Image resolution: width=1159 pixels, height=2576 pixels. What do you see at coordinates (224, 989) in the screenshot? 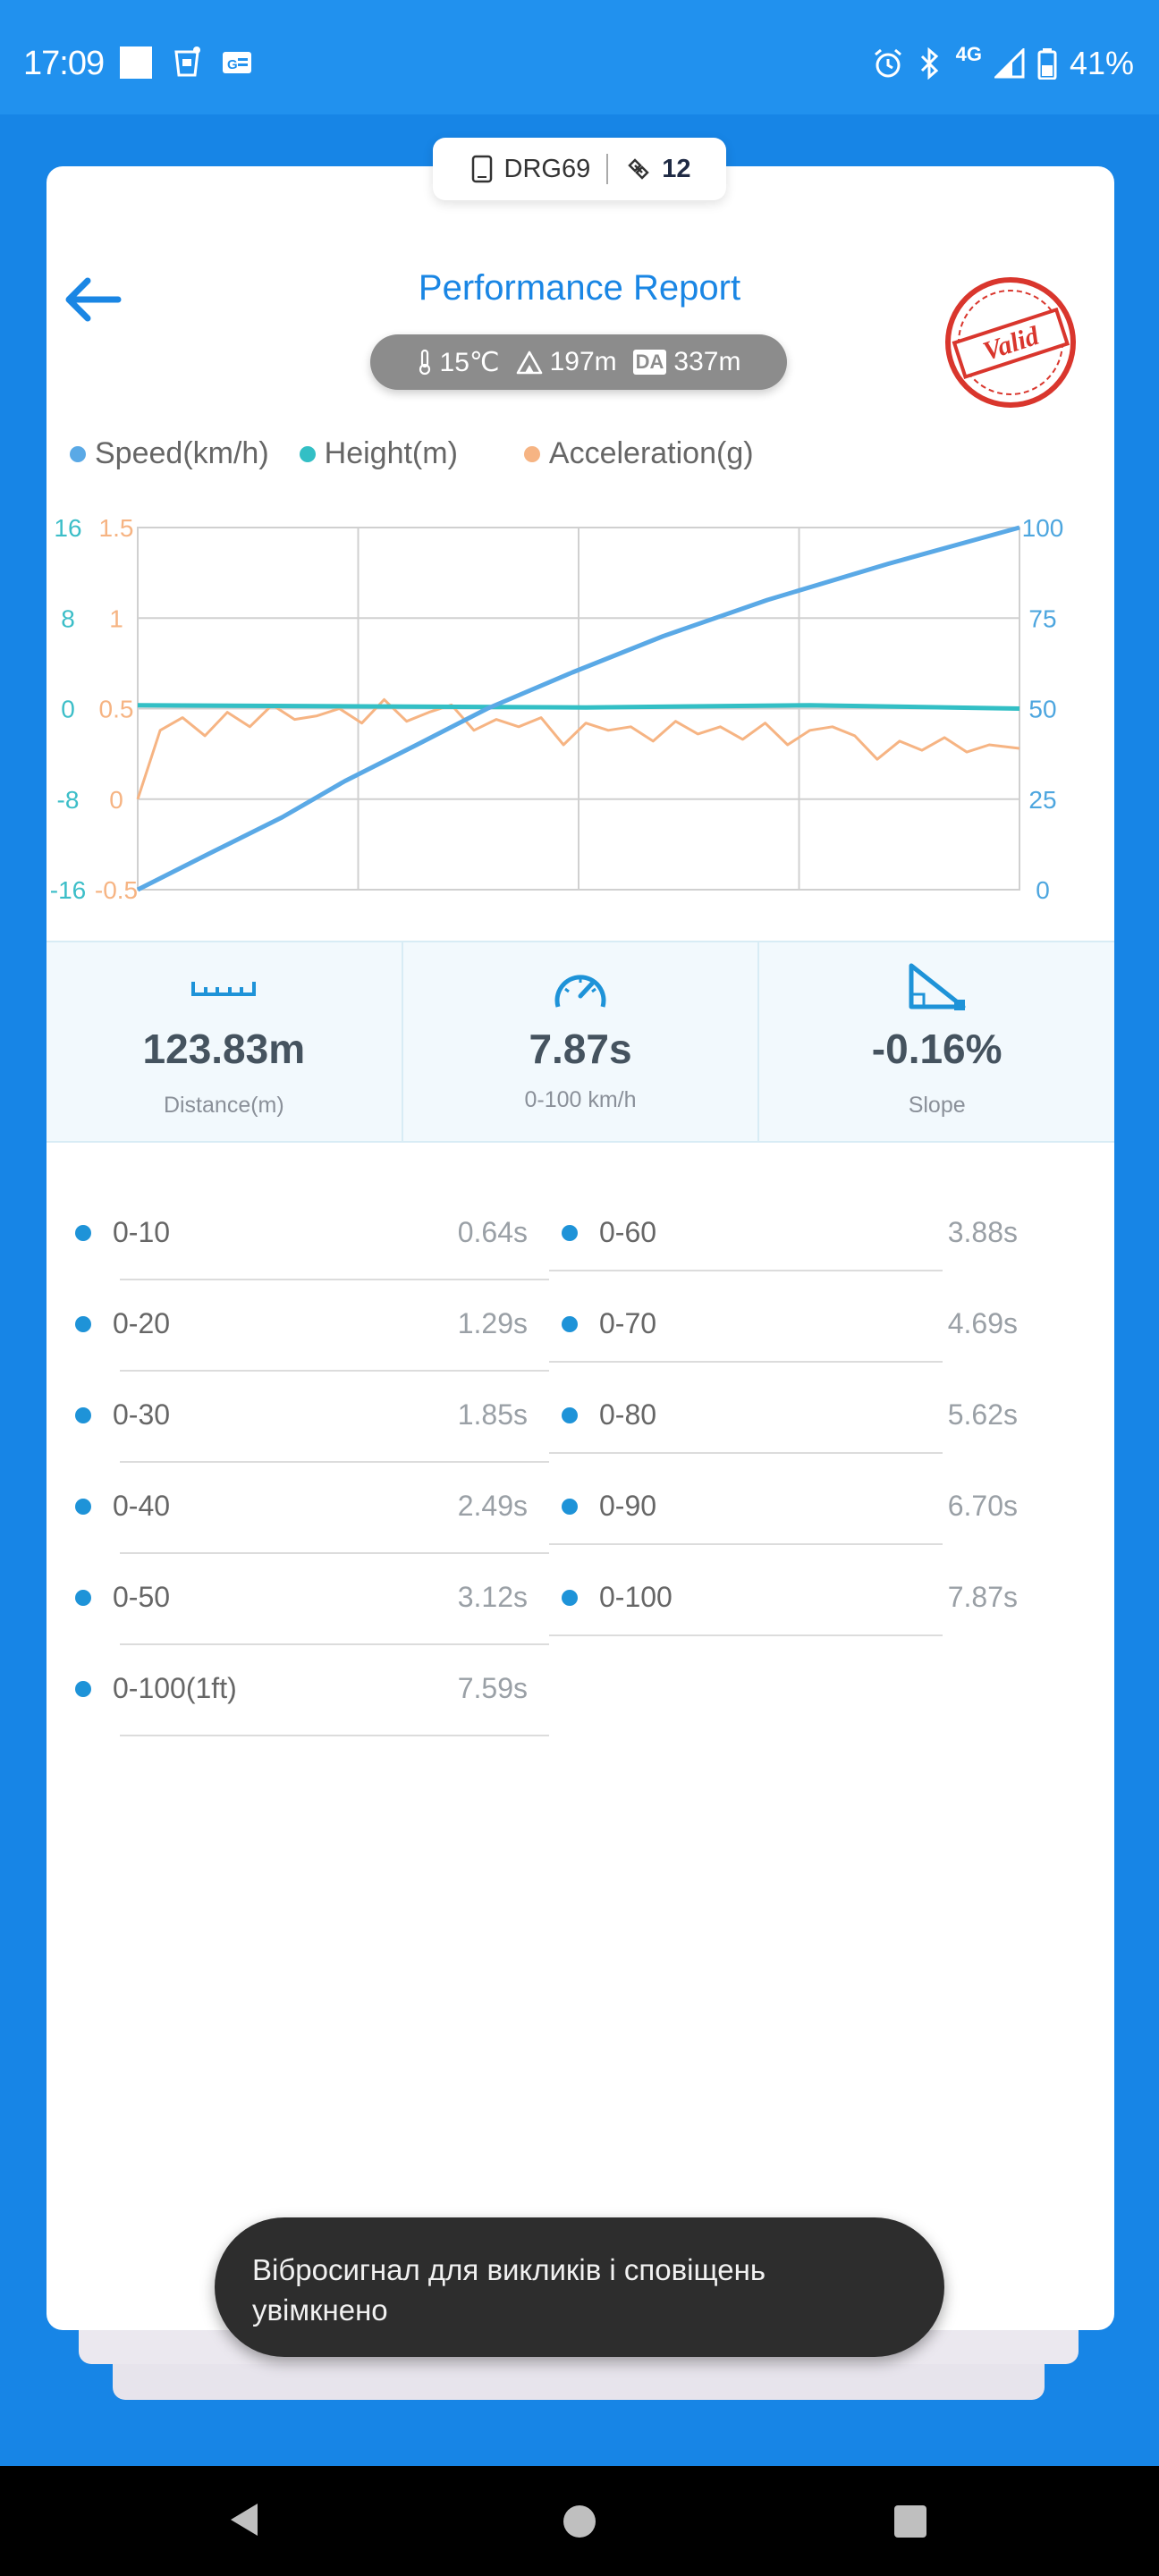
I see `ruler-icon` at bounding box center [224, 989].